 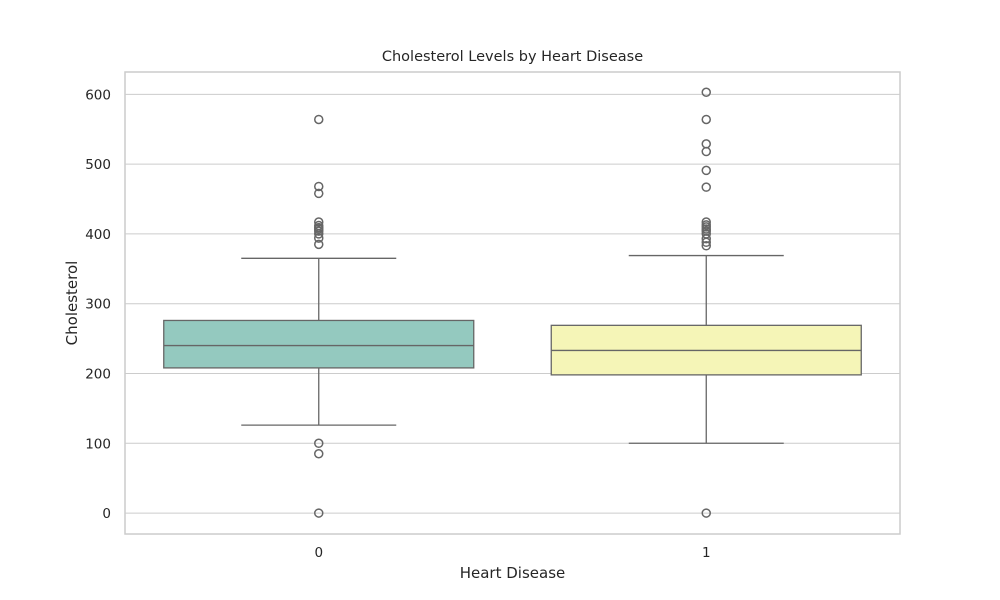 I want to click on x-tick-label: 0, so click(x=318, y=553).